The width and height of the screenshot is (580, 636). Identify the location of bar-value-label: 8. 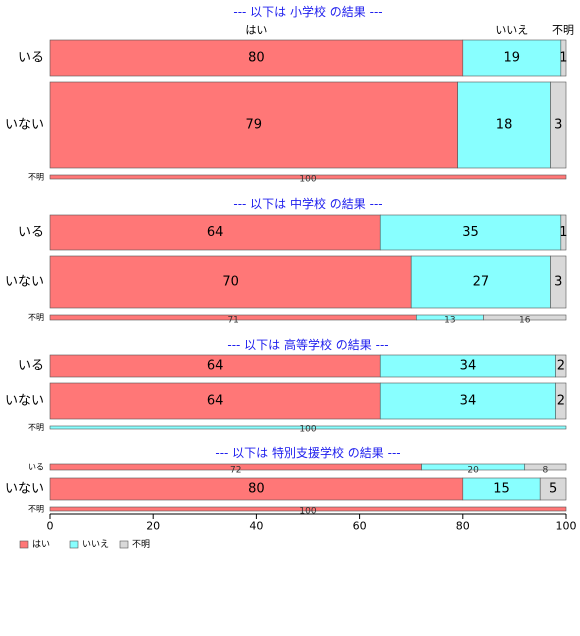
(545, 471).